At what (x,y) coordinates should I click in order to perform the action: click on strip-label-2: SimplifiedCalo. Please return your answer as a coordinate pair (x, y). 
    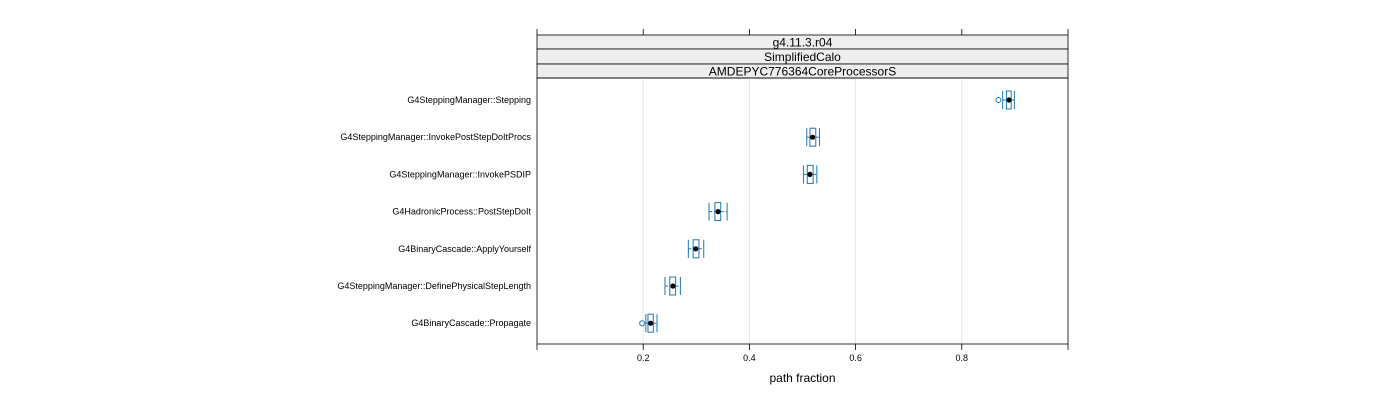
    Looking at the image, I should click on (802, 57).